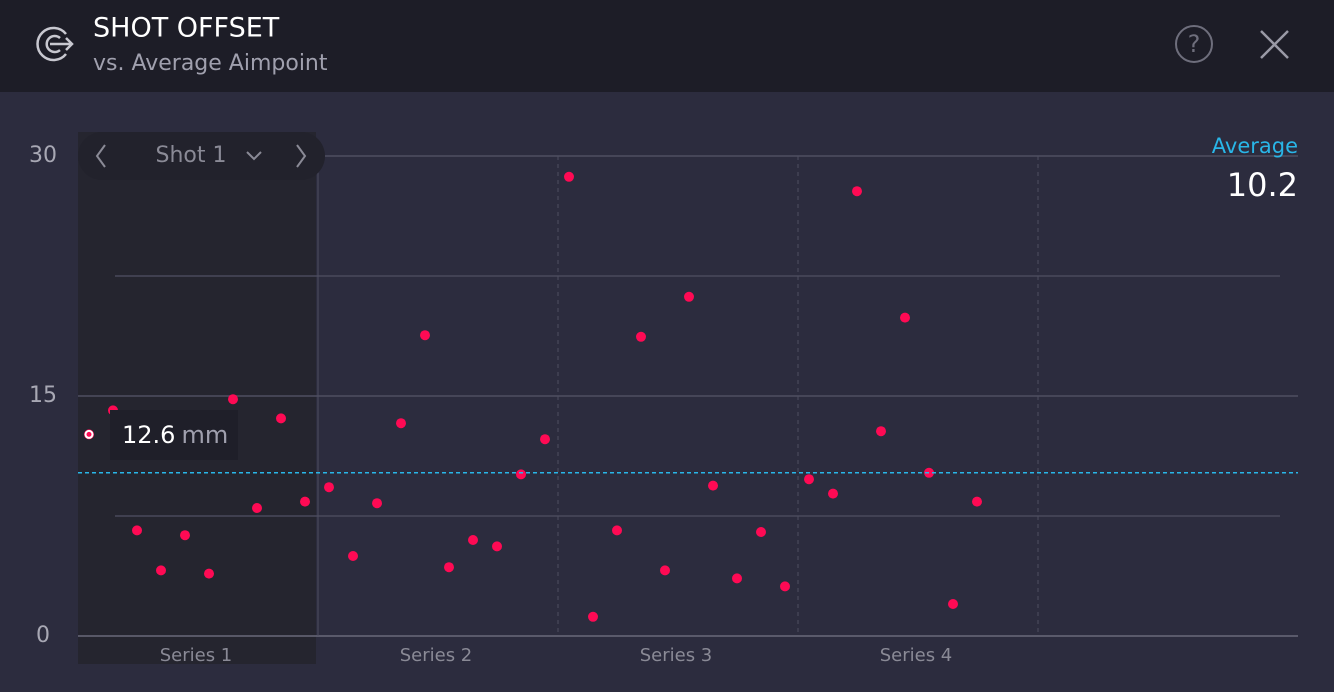  What do you see at coordinates (436, 655) in the screenshot?
I see `x-tick-label: Series 2` at bounding box center [436, 655].